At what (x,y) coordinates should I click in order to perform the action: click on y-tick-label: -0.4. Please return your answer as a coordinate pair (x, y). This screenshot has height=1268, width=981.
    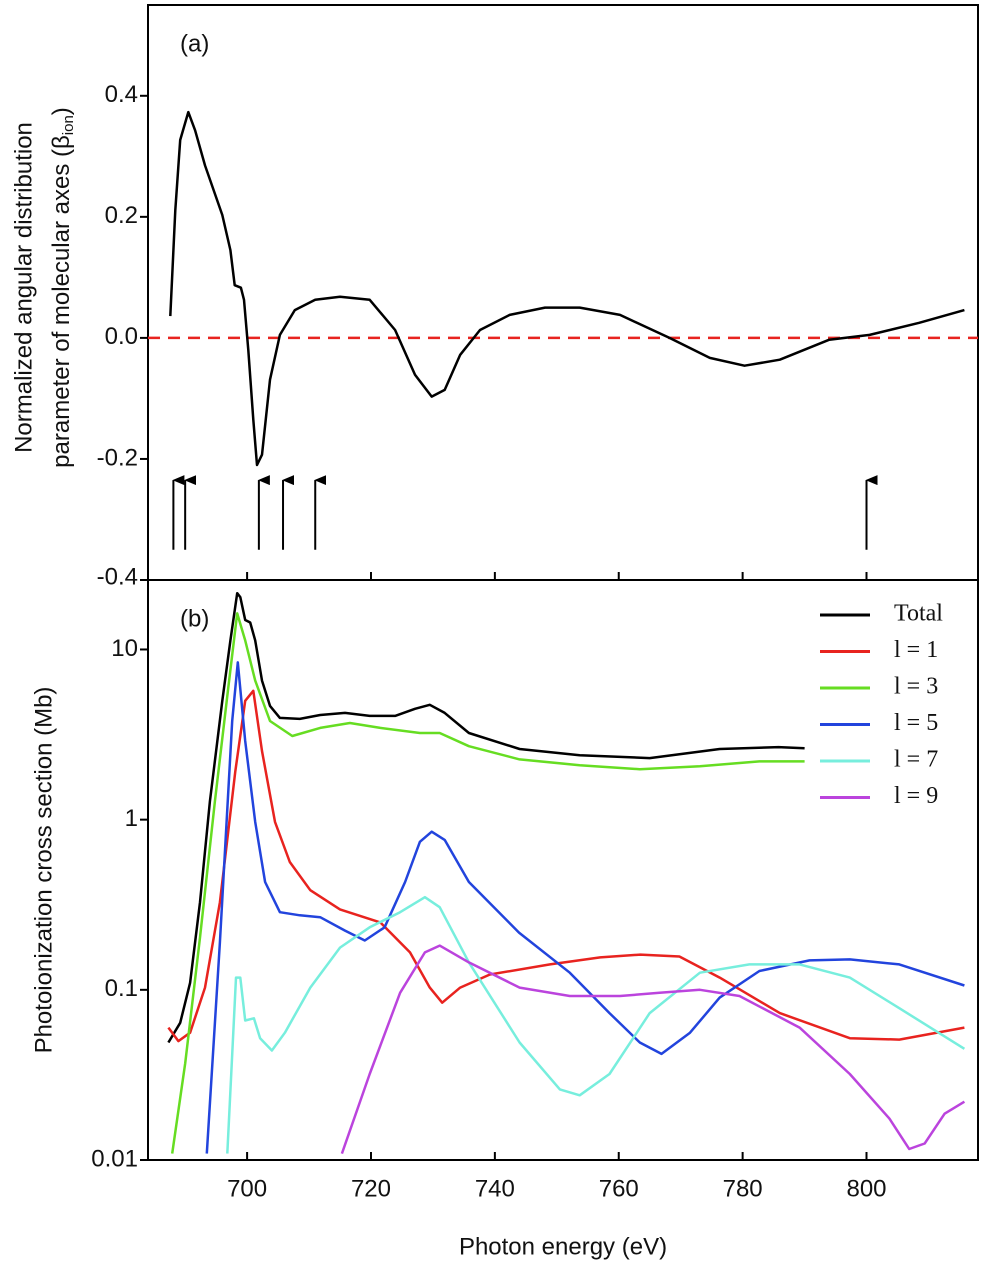
    Looking at the image, I should click on (117, 576).